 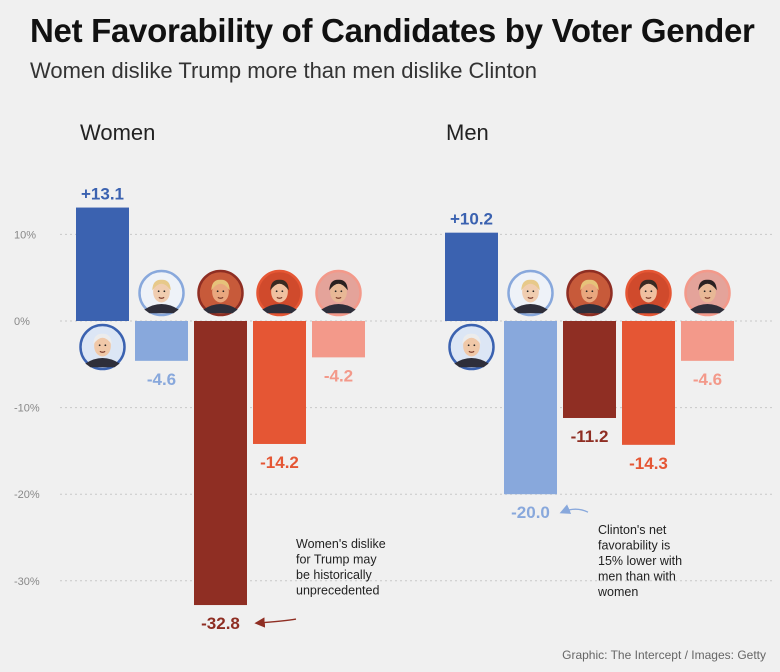 I want to click on bar-value-label: -32.8, so click(x=220, y=623).